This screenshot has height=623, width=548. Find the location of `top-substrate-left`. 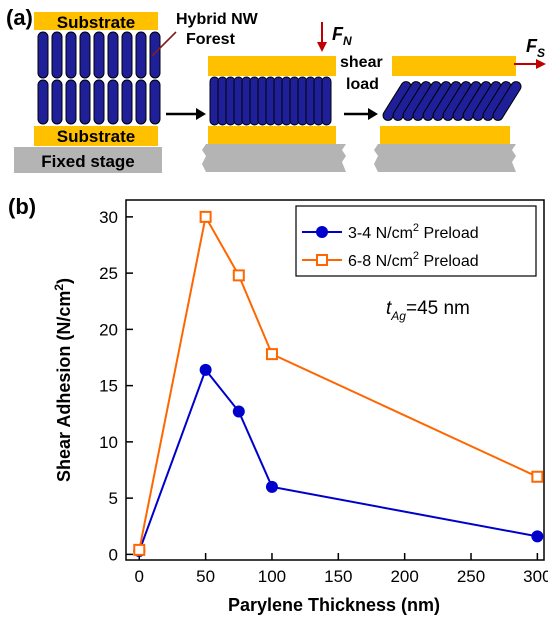

top-substrate-left is located at coordinates (96, 21).